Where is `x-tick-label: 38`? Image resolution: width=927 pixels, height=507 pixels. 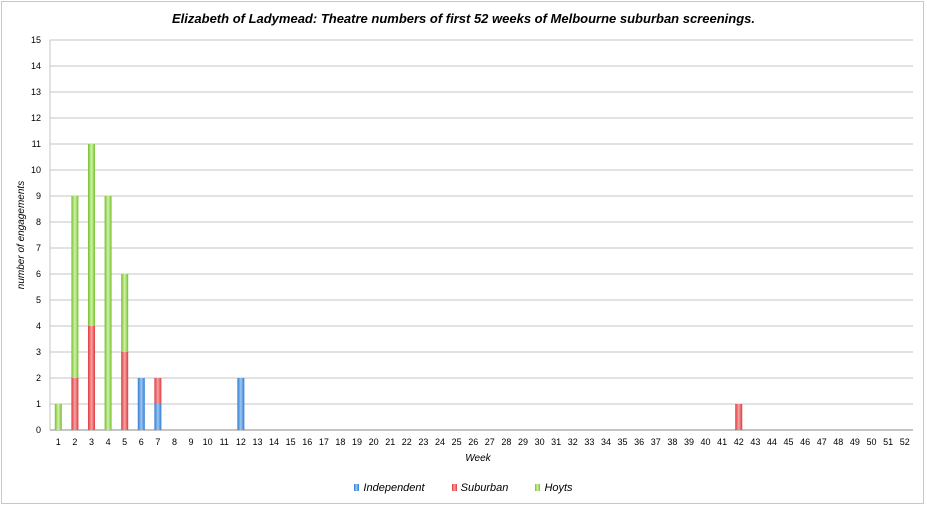
x-tick-label: 38 is located at coordinates (672, 442).